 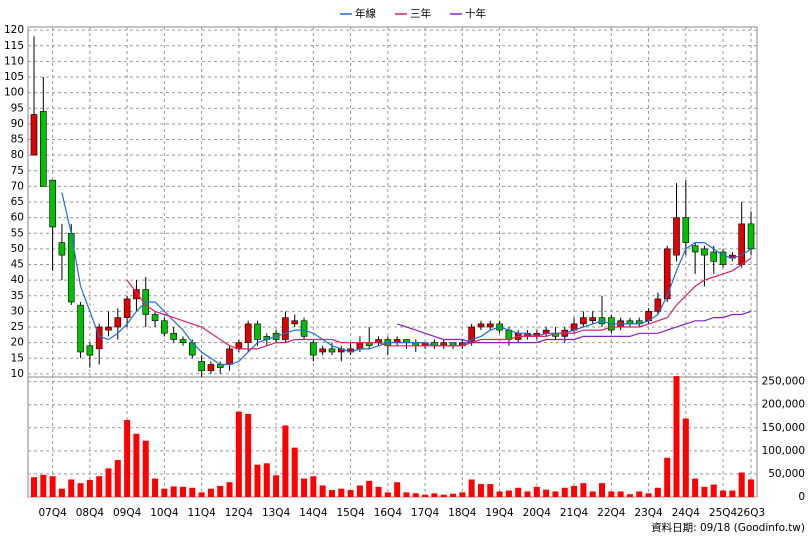 I want to click on y-tick-label: 35, so click(x=17, y=296).